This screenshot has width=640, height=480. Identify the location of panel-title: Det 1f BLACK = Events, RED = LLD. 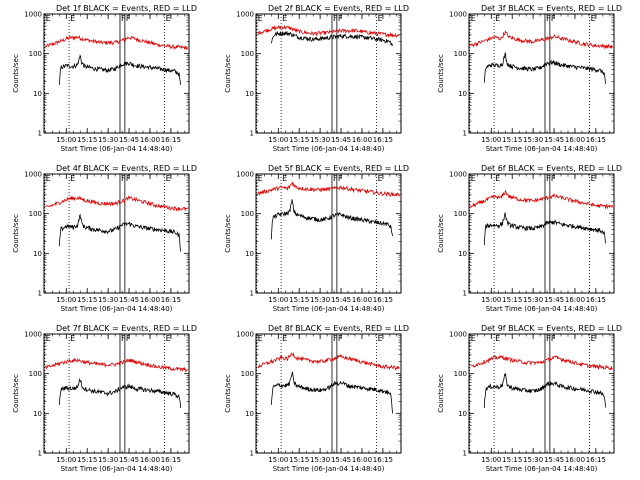
(126, 8).